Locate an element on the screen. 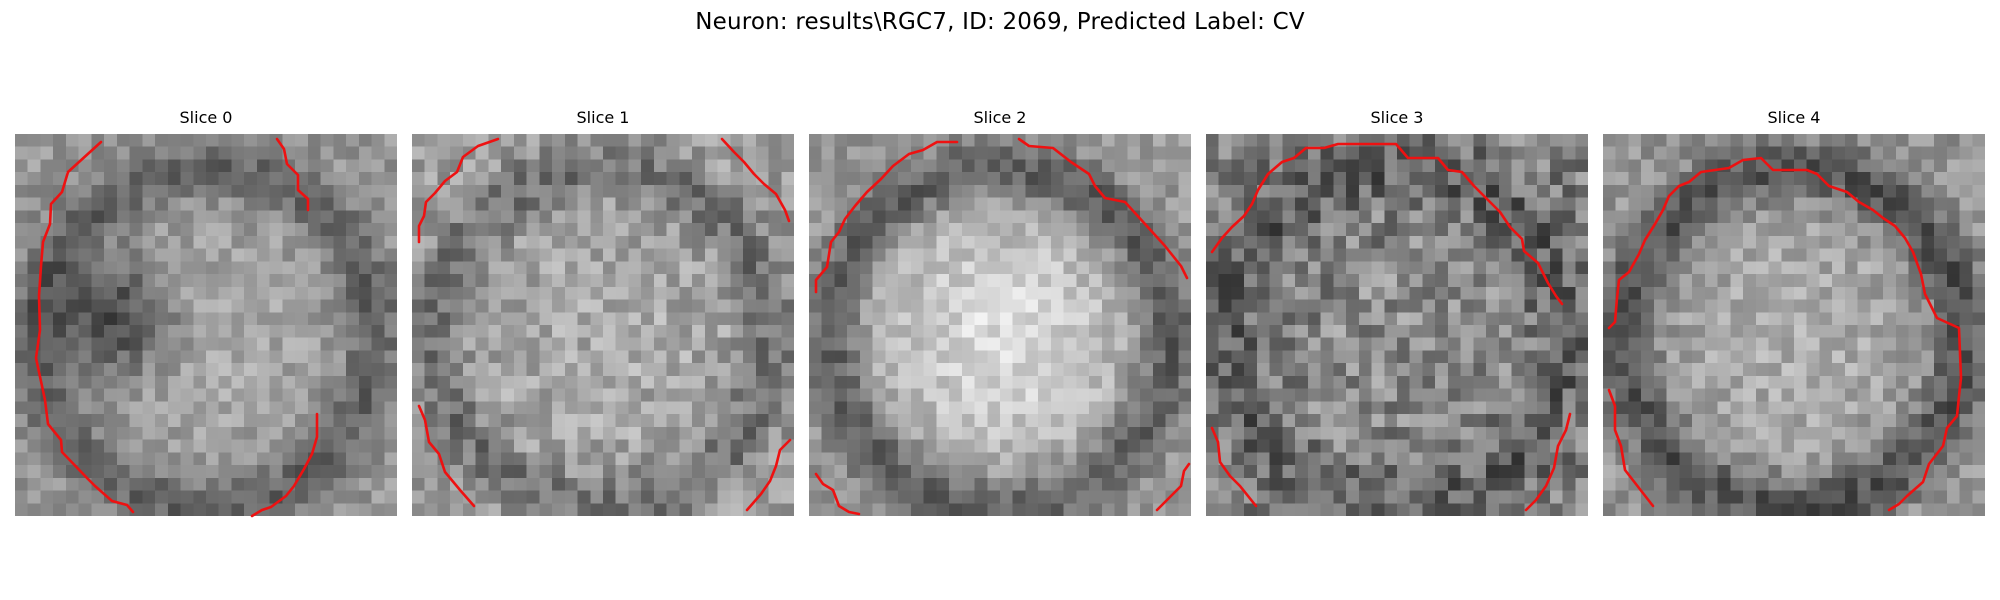 This screenshot has height=600, width=2000. slice-title: Slice 2 is located at coordinates (1000, 117).